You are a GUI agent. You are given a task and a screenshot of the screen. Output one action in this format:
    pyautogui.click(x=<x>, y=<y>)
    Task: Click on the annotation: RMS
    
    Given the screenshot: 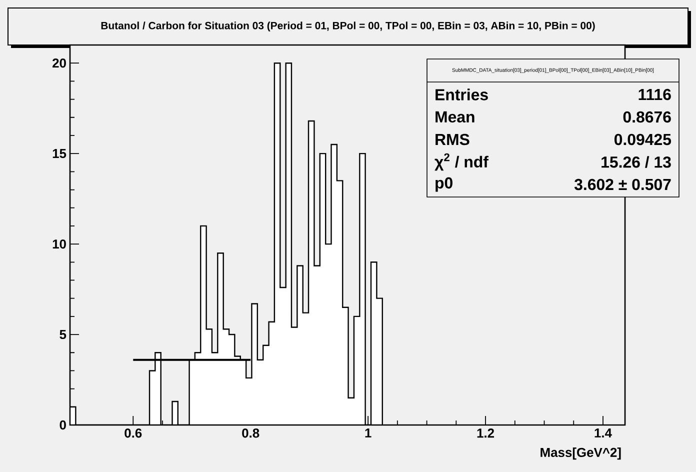 What is the action you would take?
    pyautogui.click(x=453, y=140)
    